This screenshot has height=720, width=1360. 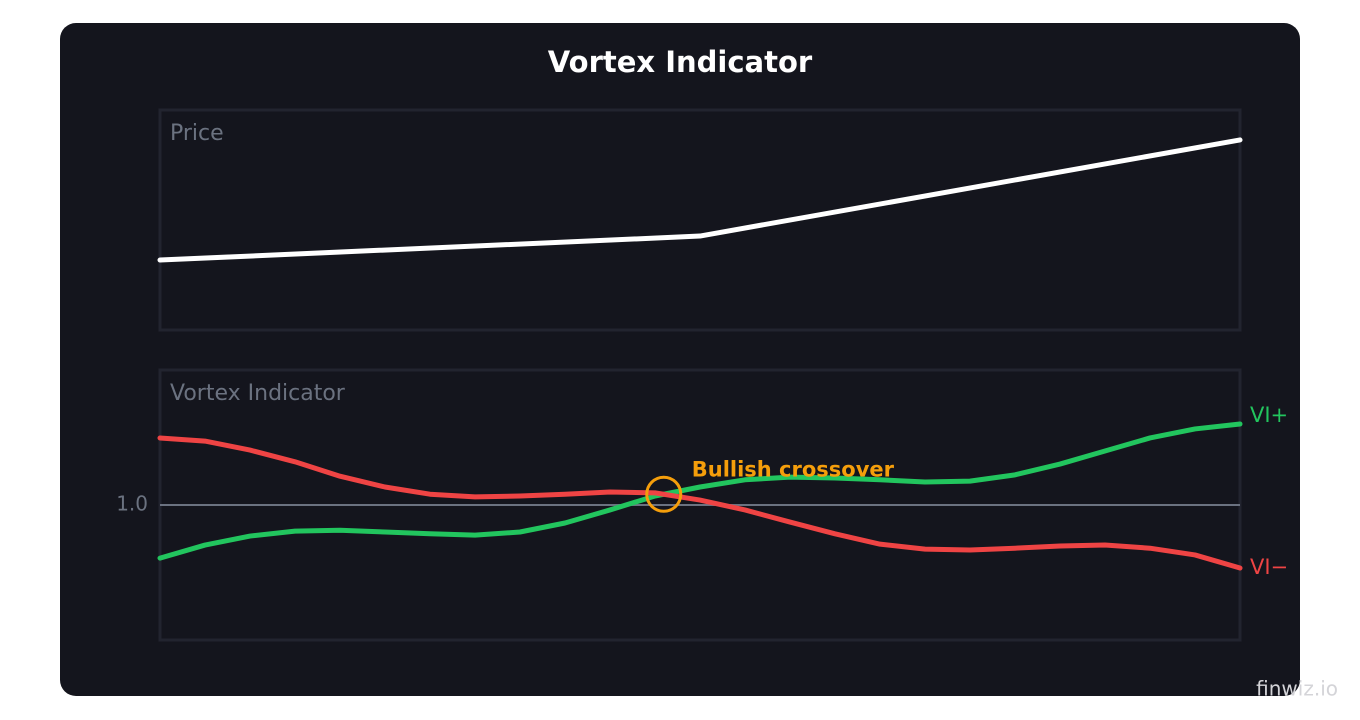 I want to click on y-tick-label: 1.0, so click(x=132, y=504).